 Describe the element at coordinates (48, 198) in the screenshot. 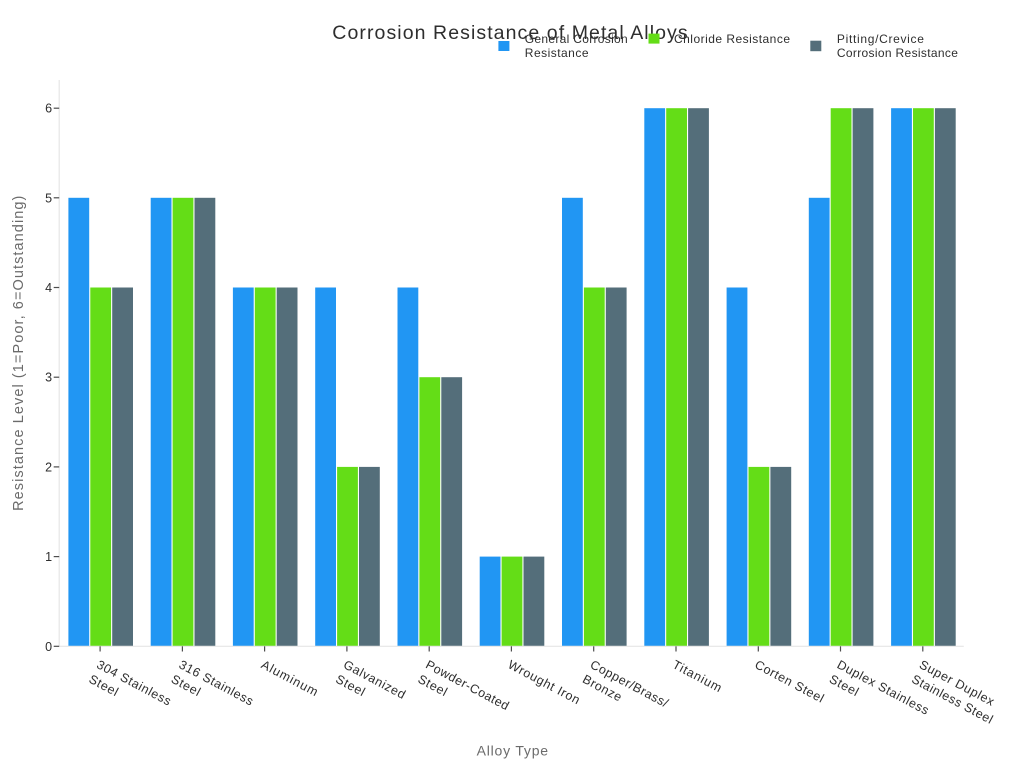

I see `svg-text: 5` at that location.